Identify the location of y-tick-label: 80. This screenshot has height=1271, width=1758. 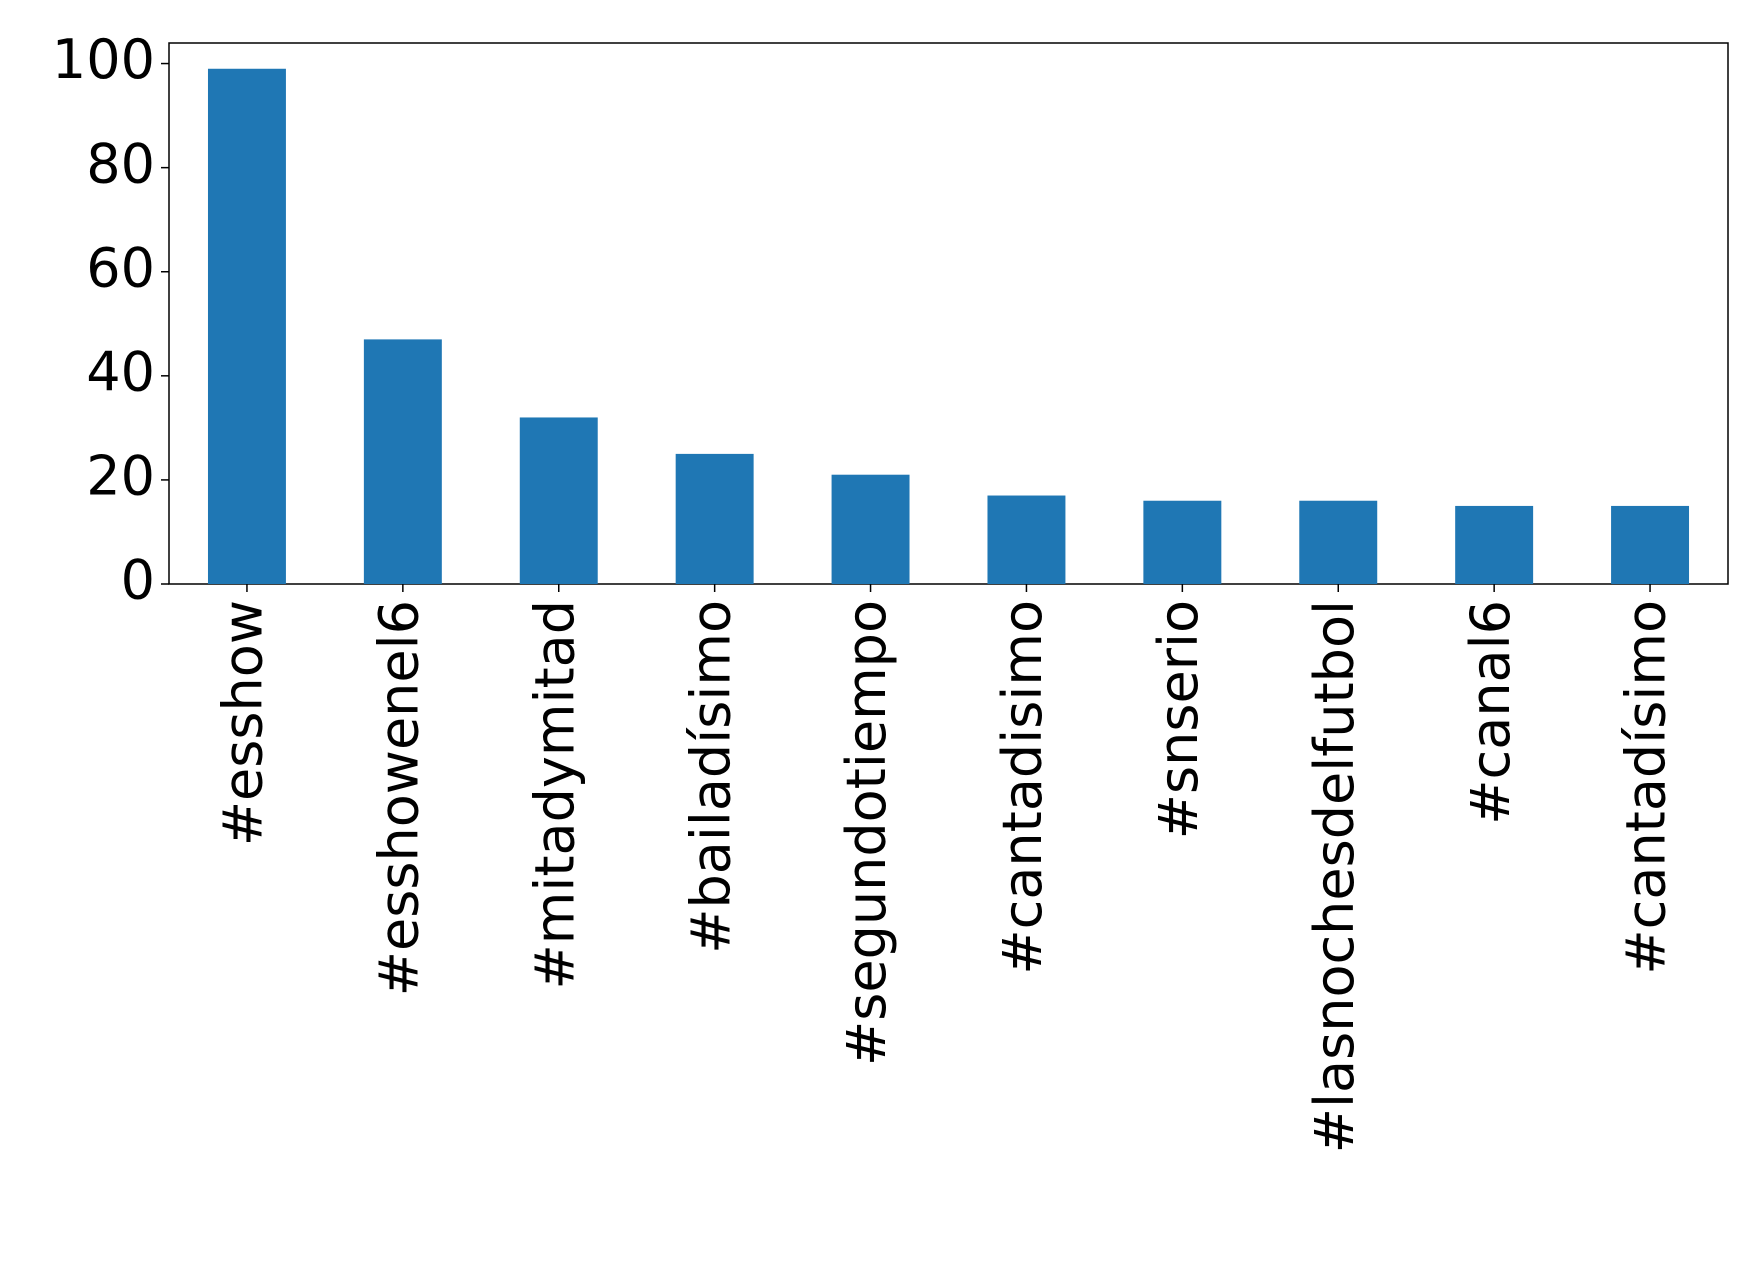
(120, 163).